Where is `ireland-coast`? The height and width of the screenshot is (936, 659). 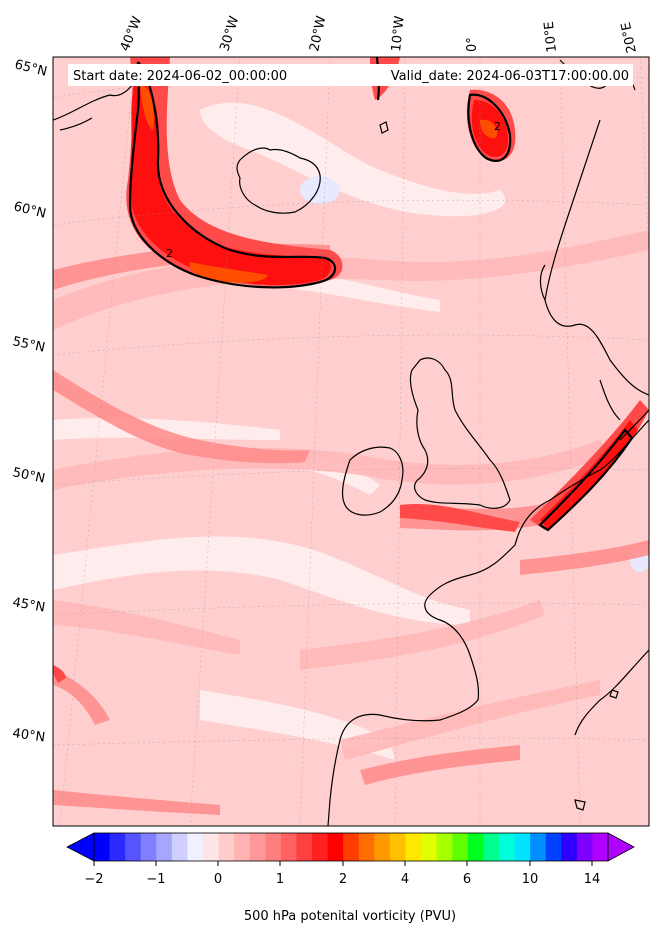 ireland-coast is located at coordinates (372, 481).